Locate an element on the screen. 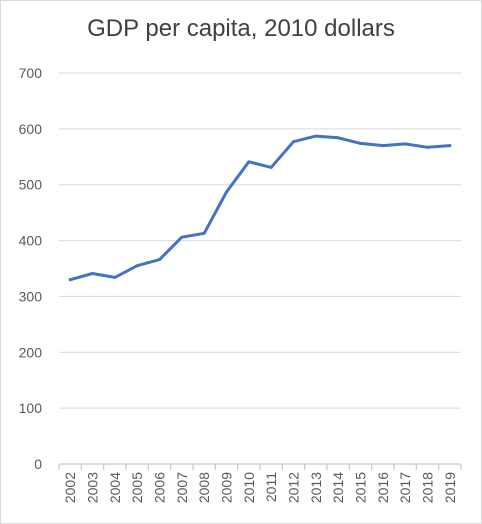 The width and height of the screenshot is (482, 524). y-tick-label: 700 is located at coordinates (31, 73).